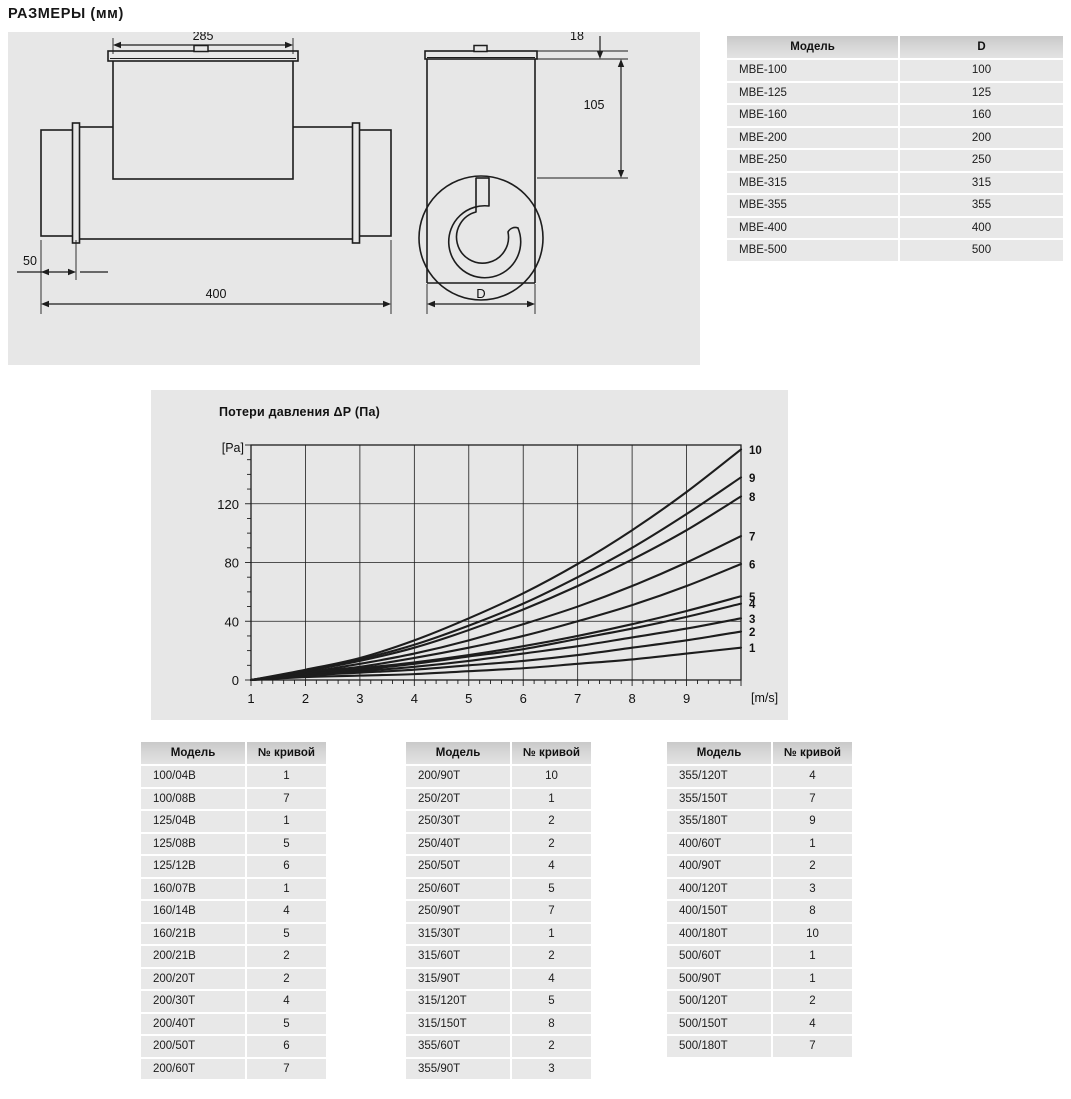 This screenshot has width=1071, height=1099. What do you see at coordinates (194, 912) in the screenshot?
I see `cell-model: 160/14В` at bounding box center [194, 912].